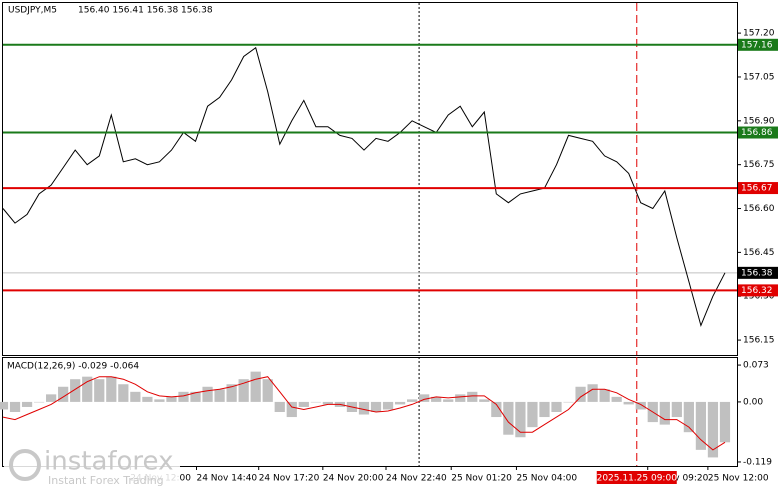  What do you see at coordinates (108, 462) in the screenshot?
I see `watermark-name: instaforex` at bounding box center [108, 462].